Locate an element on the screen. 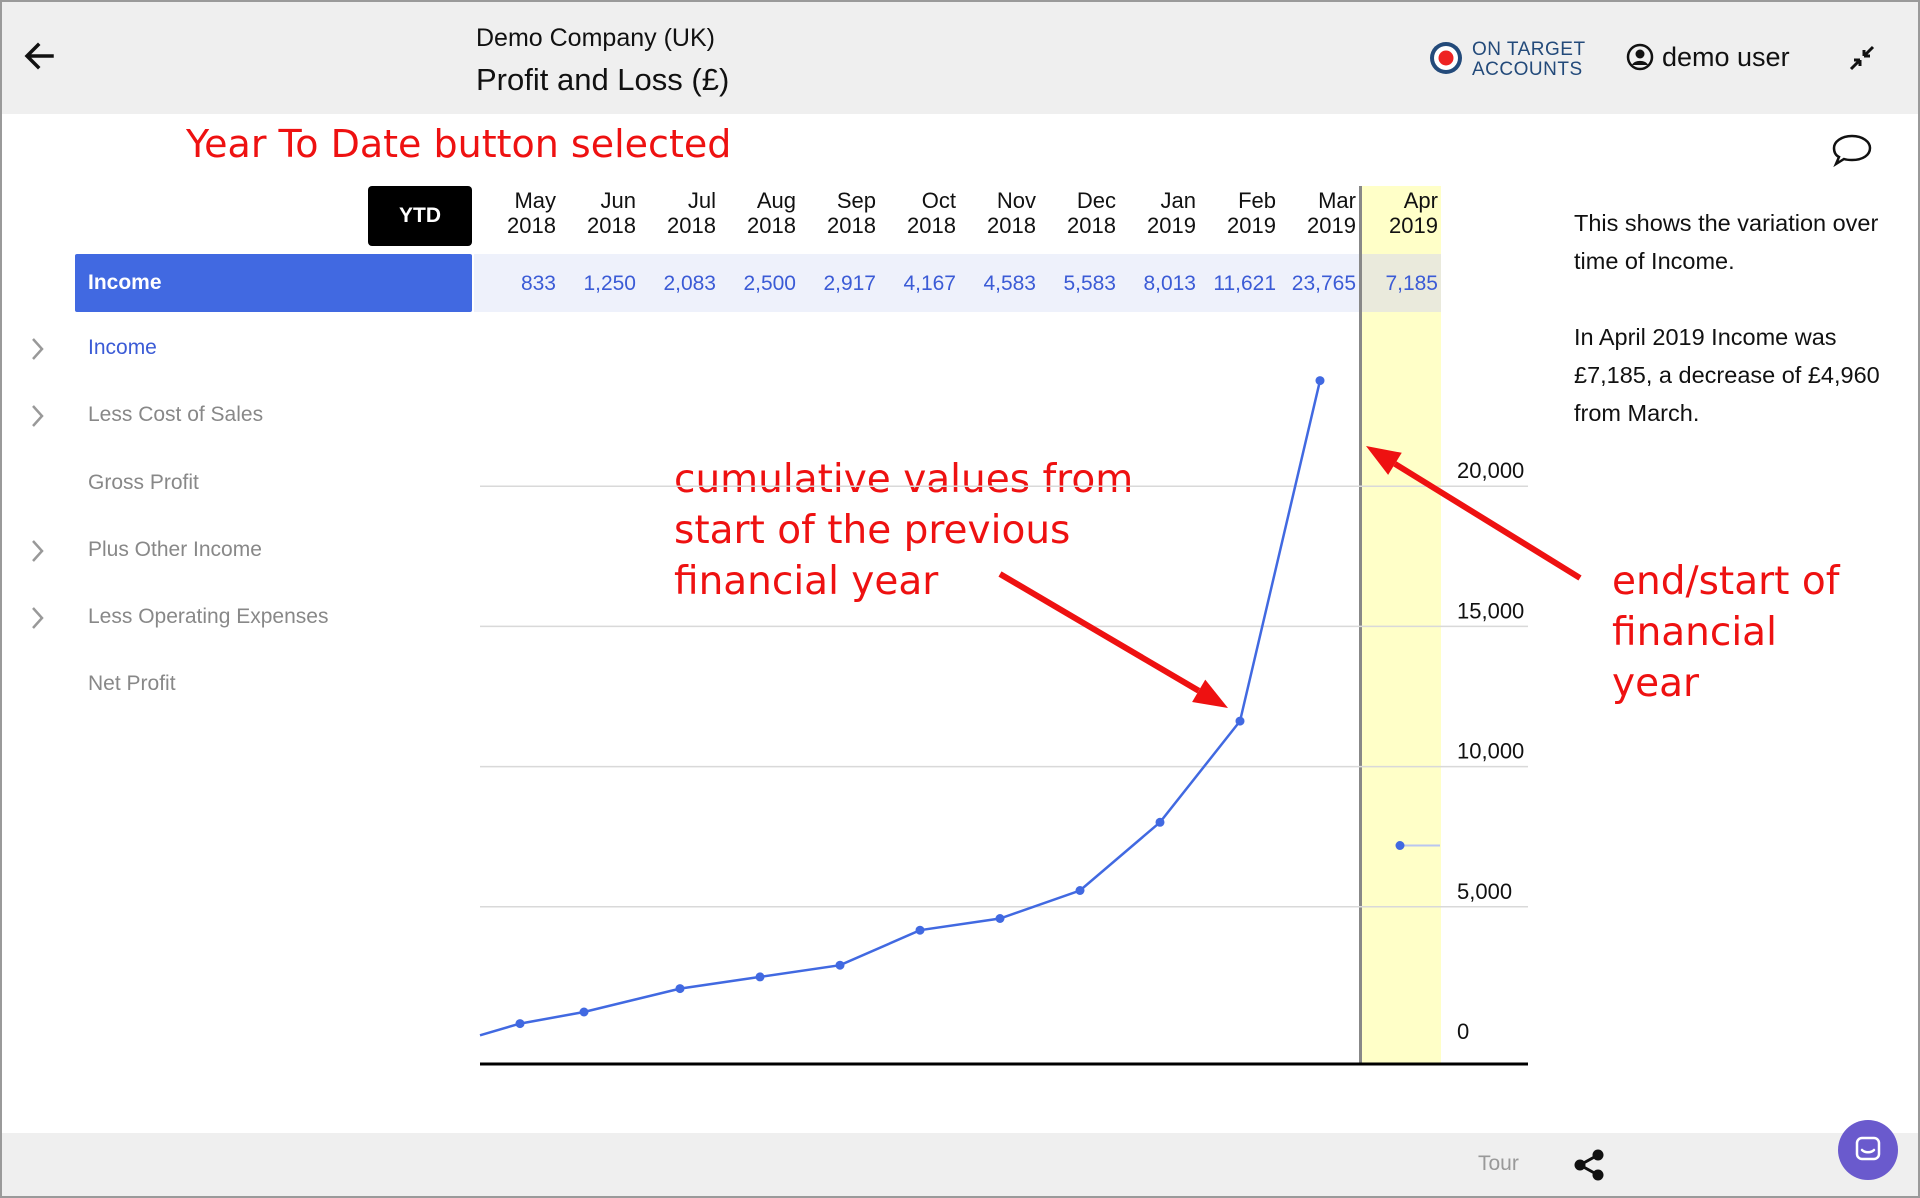 The height and width of the screenshot is (1198, 1920). sidebar-item: Plus Other Income is located at coordinates (175, 549).